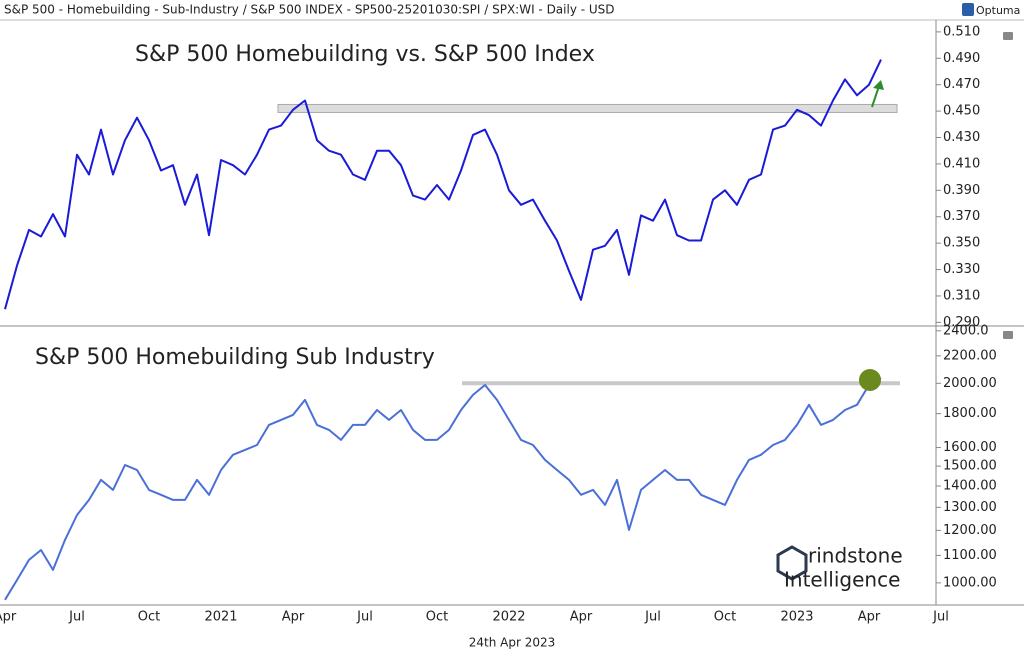 This screenshot has width=1024, height=656. What do you see at coordinates (875, 96) in the screenshot?
I see `arrow-shaft` at bounding box center [875, 96].